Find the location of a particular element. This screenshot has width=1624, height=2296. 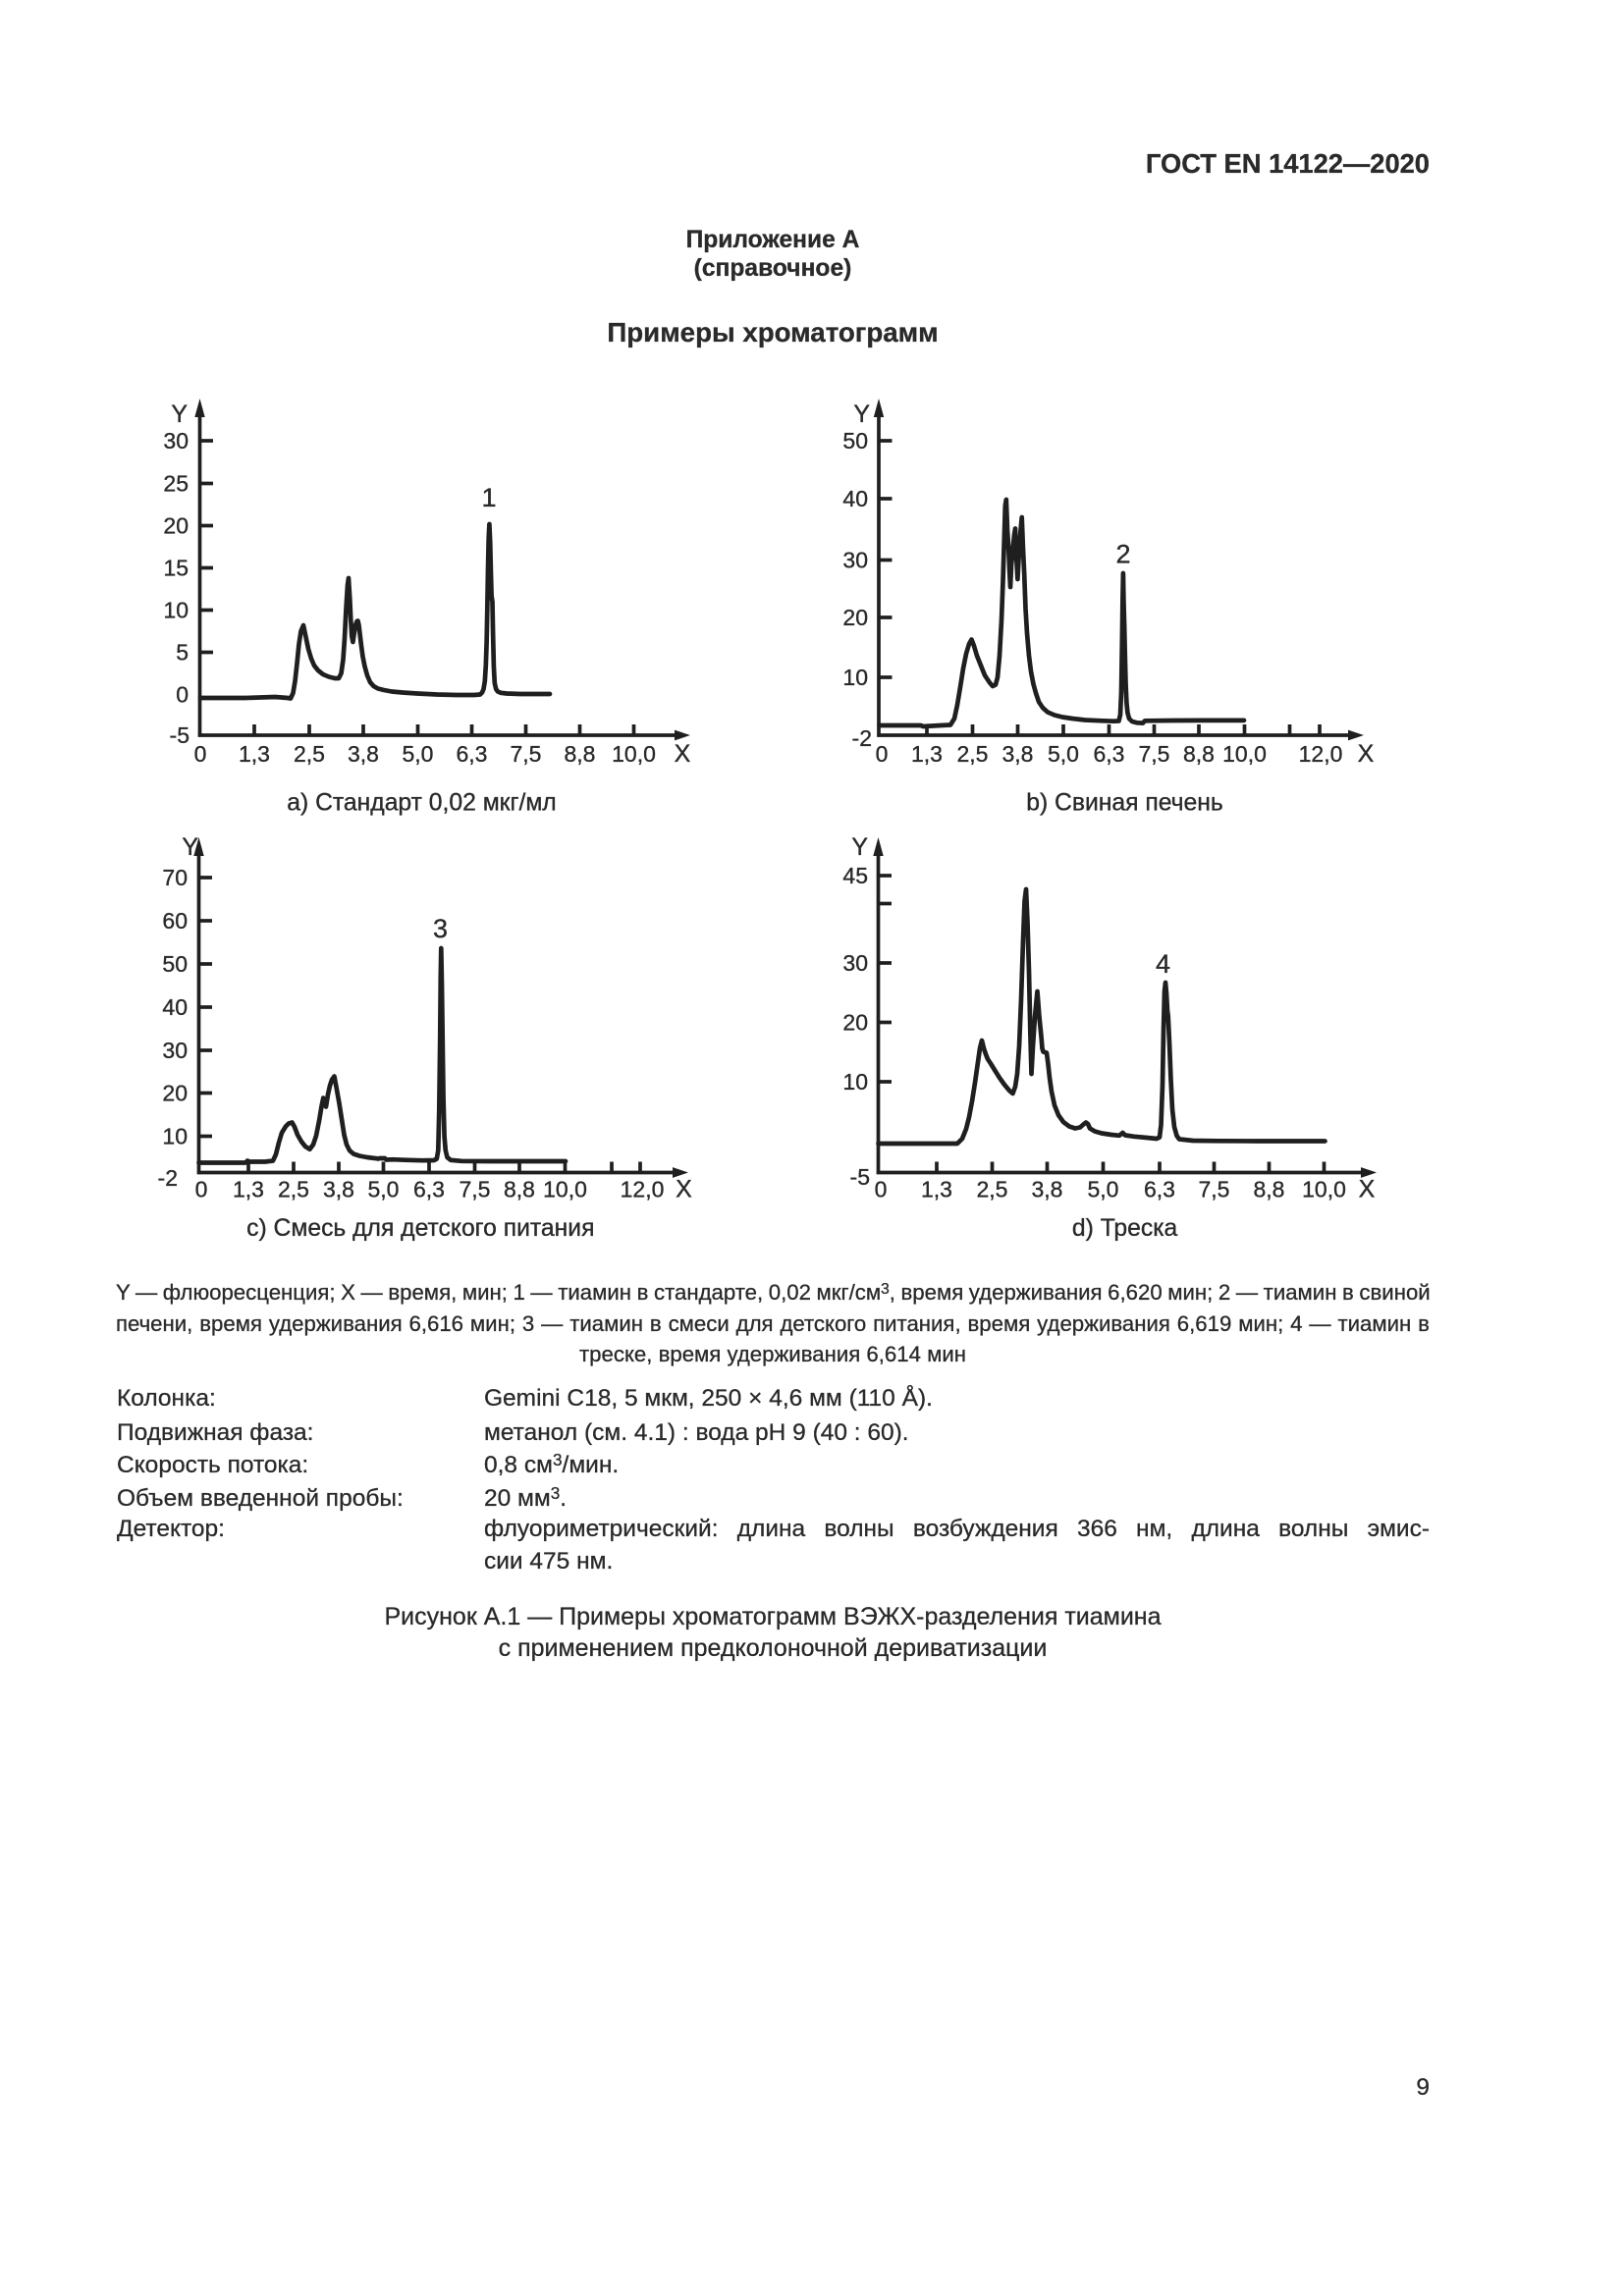

svg-text: 3 is located at coordinates (440, 928).